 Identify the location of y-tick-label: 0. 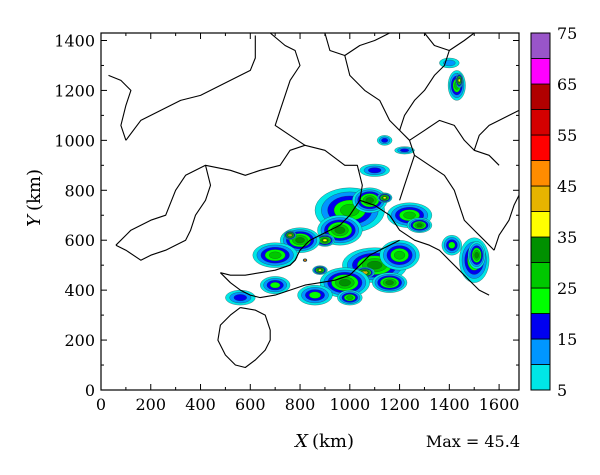
(90, 390).